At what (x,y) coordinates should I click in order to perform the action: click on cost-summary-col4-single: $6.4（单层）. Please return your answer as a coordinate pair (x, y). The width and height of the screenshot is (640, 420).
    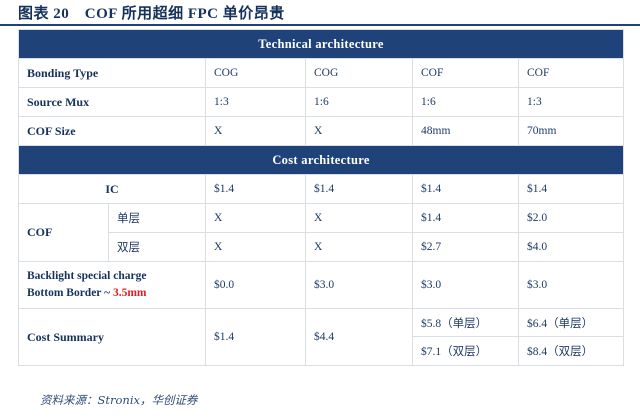
    Looking at the image, I should click on (571, 323).